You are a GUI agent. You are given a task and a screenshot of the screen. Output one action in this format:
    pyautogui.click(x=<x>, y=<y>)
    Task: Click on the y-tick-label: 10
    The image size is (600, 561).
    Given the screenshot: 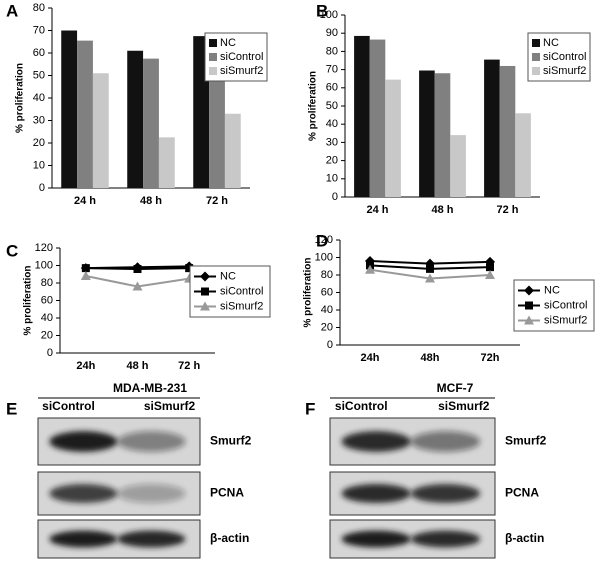 What is the action you would take?
    pyautogui.click(x=39, y=165)
    